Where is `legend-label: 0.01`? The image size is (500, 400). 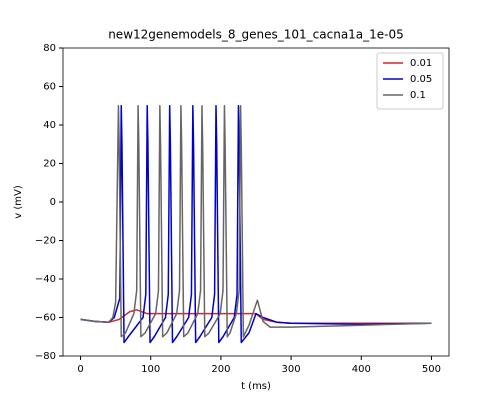 legend-label: 0.01 is located at coordinates (421, 63).